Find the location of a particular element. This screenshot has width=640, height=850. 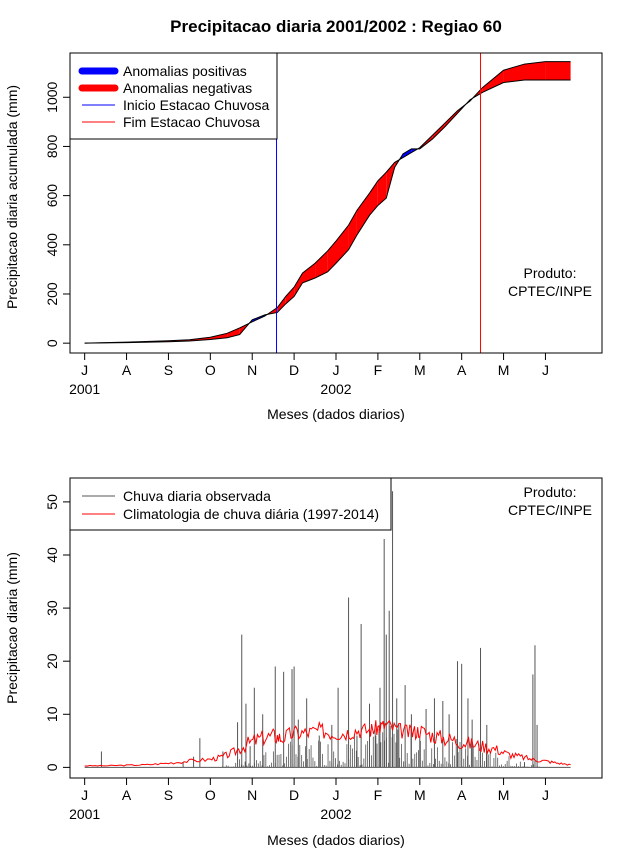

bottom-month-label: S is located at coordinates (168, 795).